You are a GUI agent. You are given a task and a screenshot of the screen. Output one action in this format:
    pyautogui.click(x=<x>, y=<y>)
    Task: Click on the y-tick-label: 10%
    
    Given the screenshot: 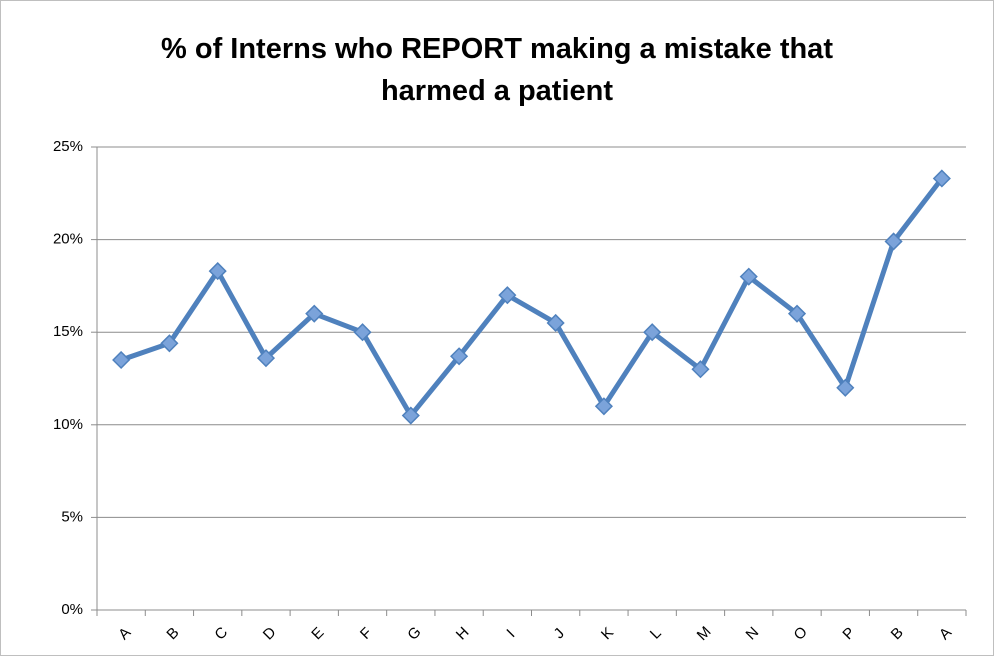 What is the action you would take?
    pyautogui.click(x=68, y=424)
    